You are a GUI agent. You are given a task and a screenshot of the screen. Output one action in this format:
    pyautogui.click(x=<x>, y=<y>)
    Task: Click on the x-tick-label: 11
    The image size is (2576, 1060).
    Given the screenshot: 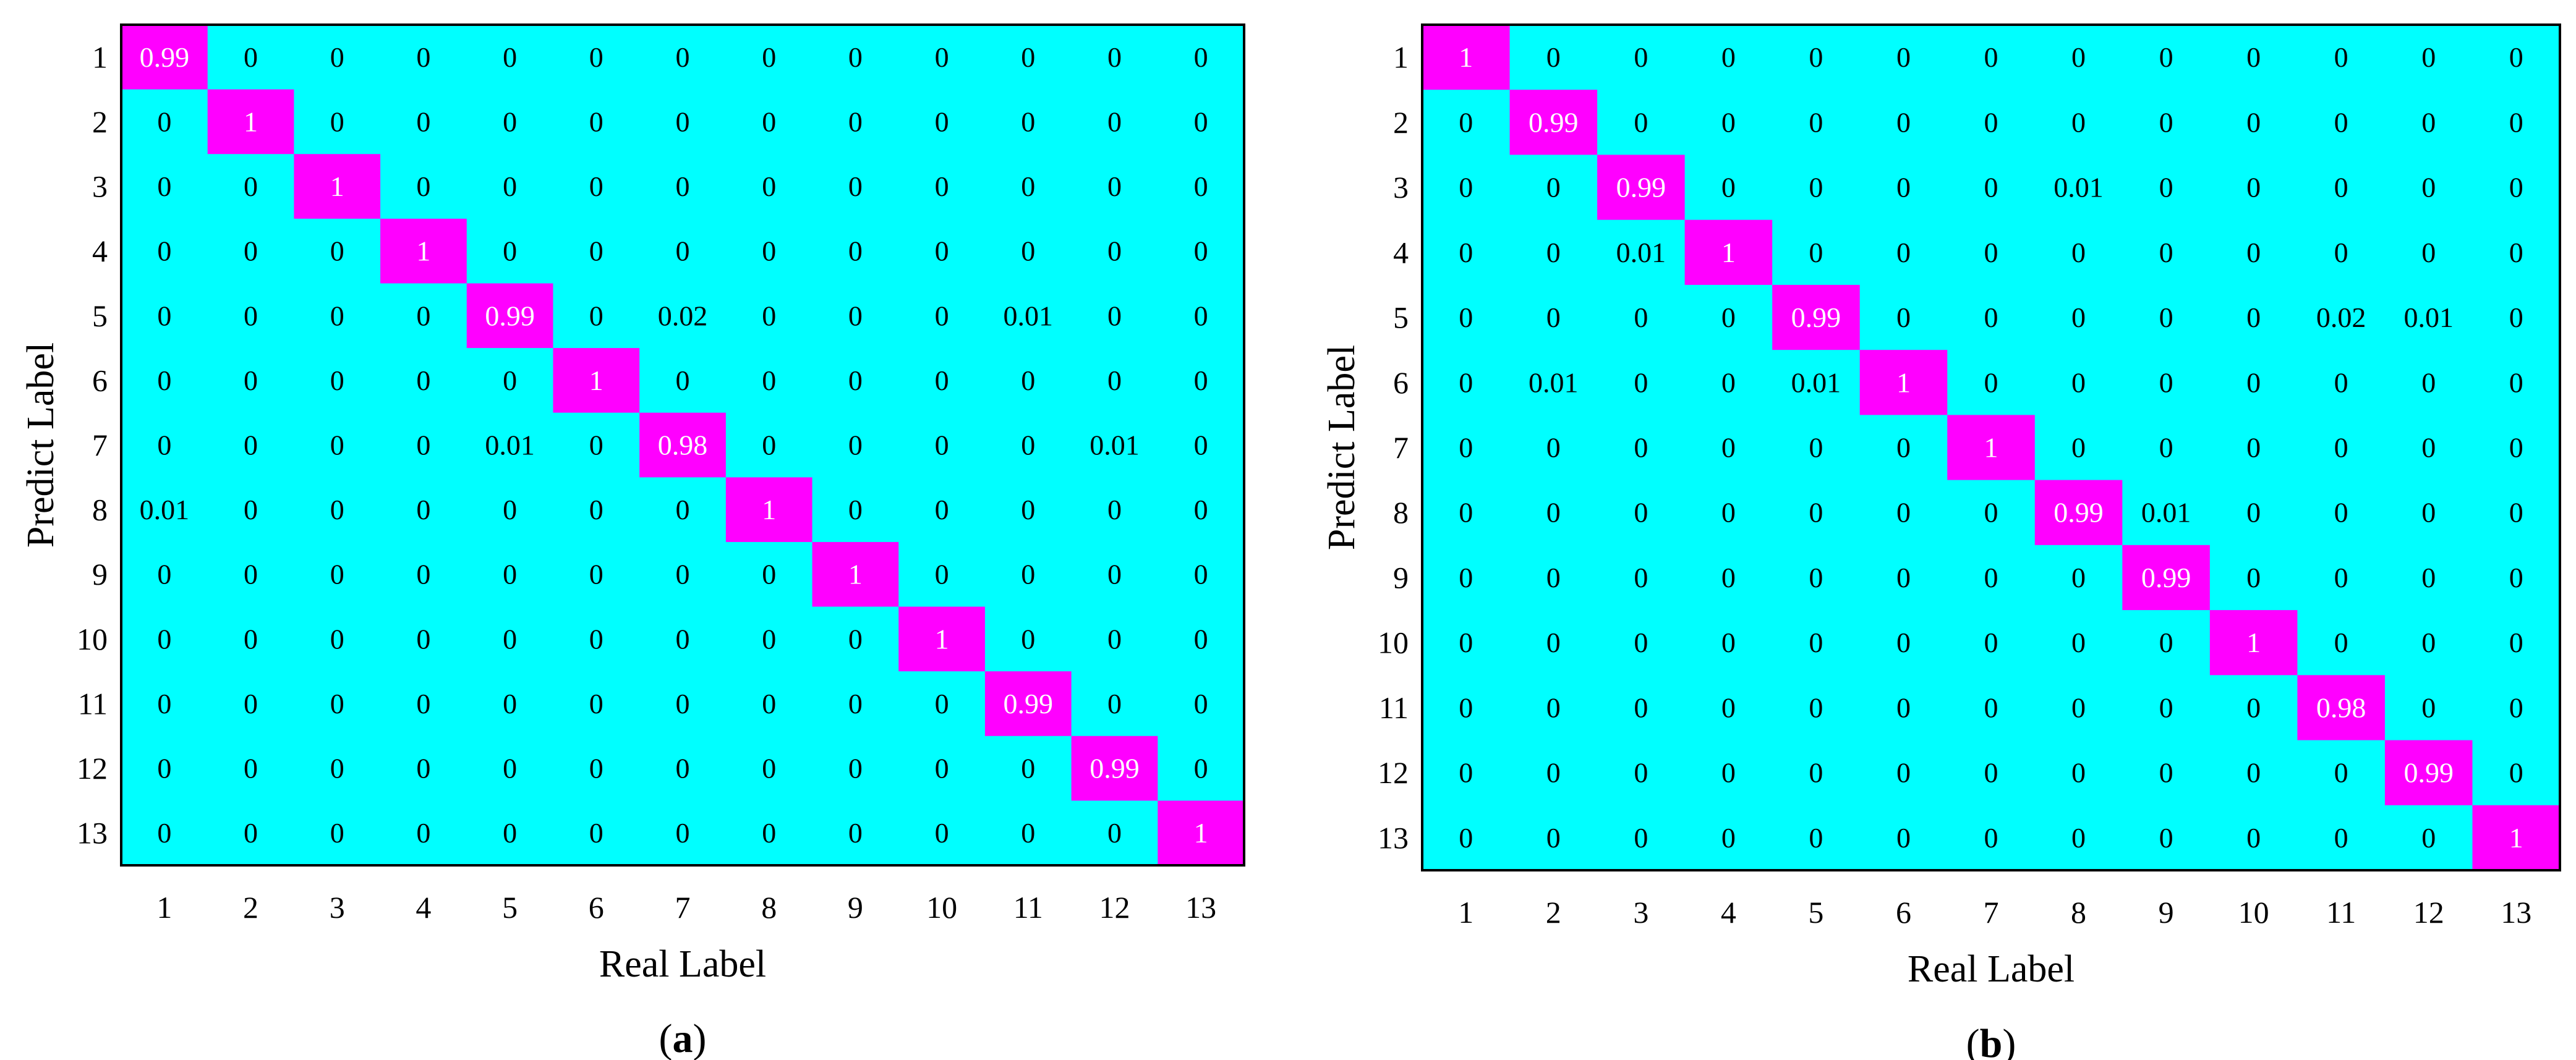 What is the action you would take?
    pyautogui.click(x=1028, y=907)
    